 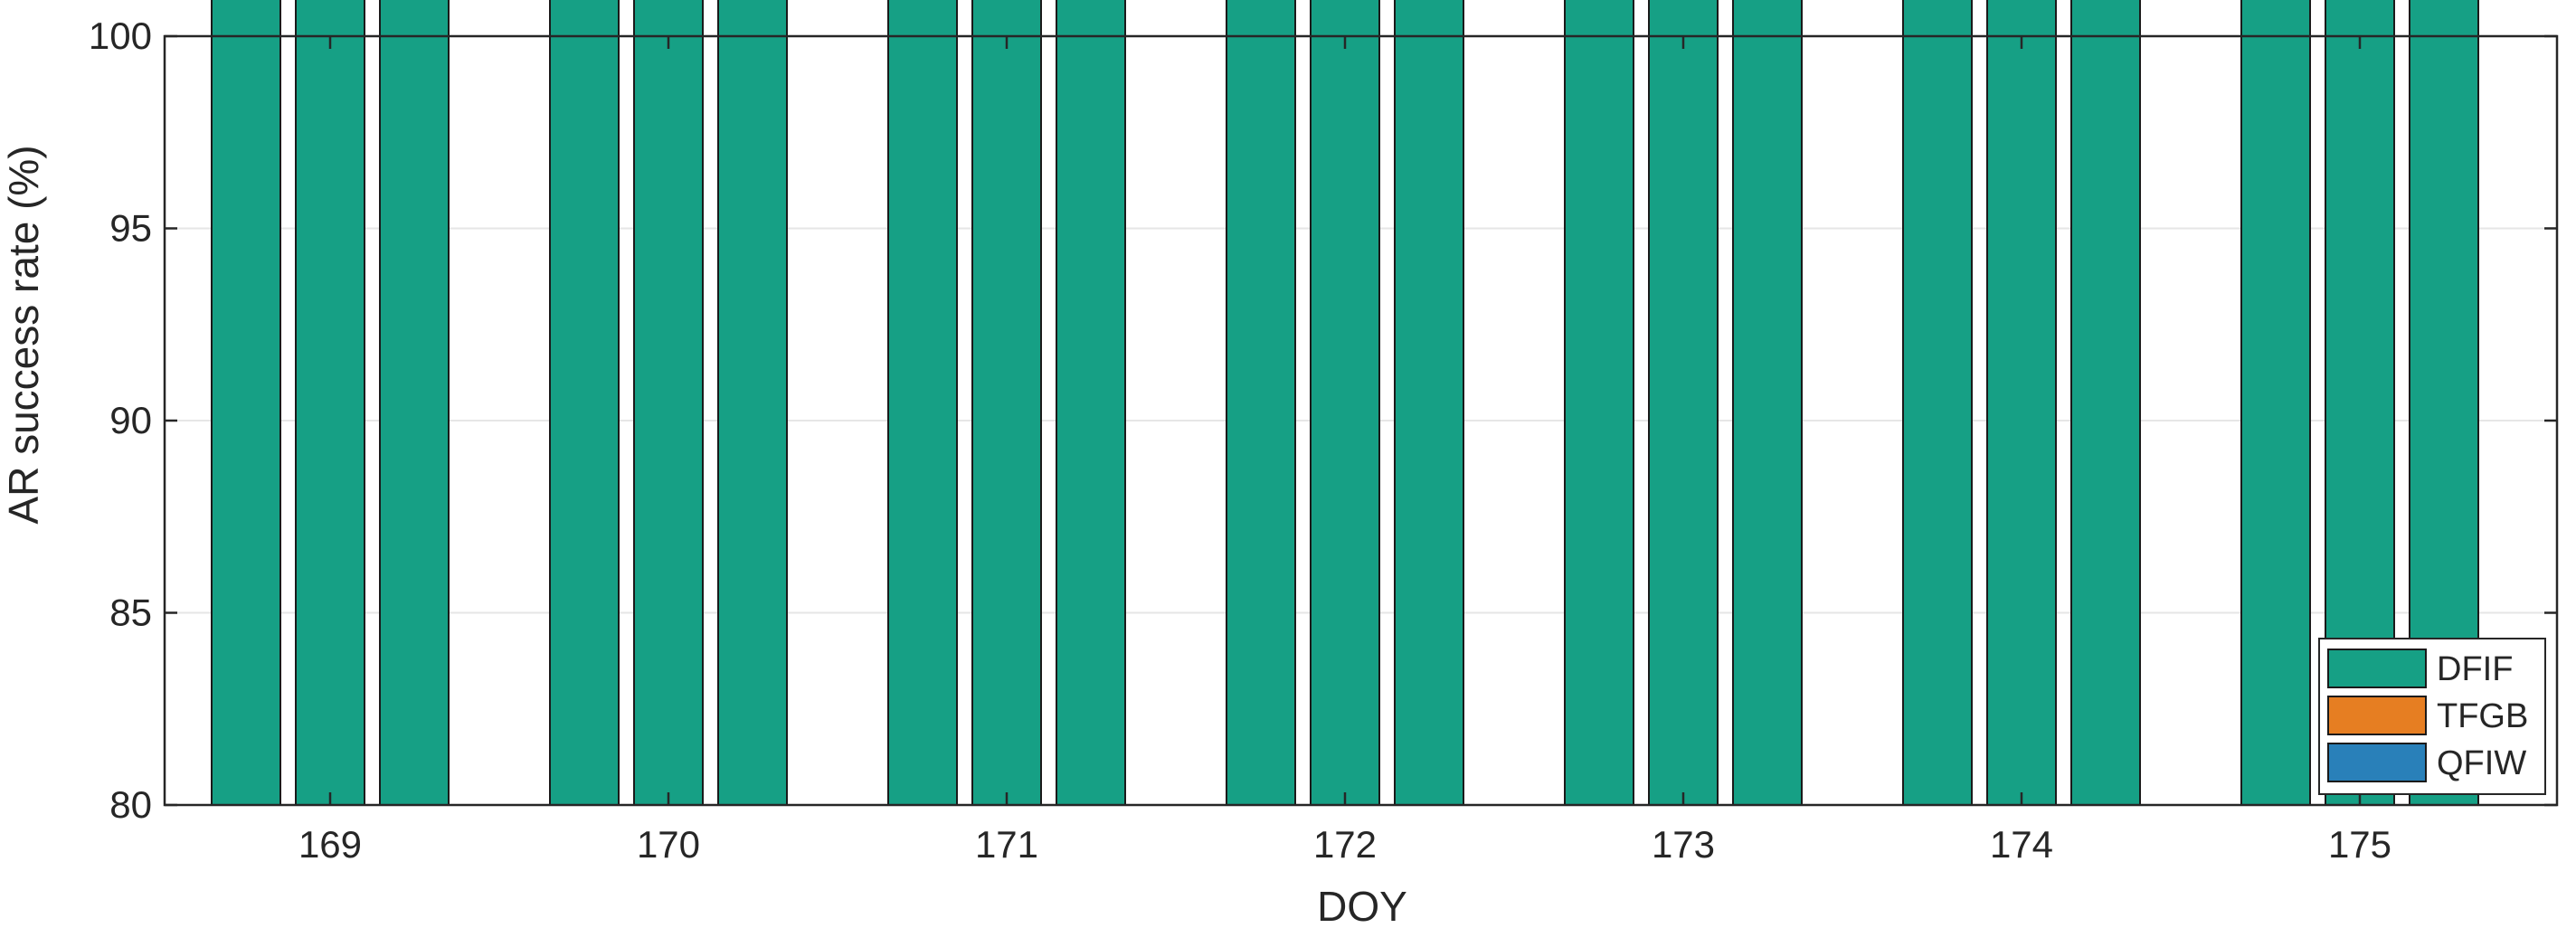 I want to click on legend-swatch-tfgb, so click(x=2377, y=715).